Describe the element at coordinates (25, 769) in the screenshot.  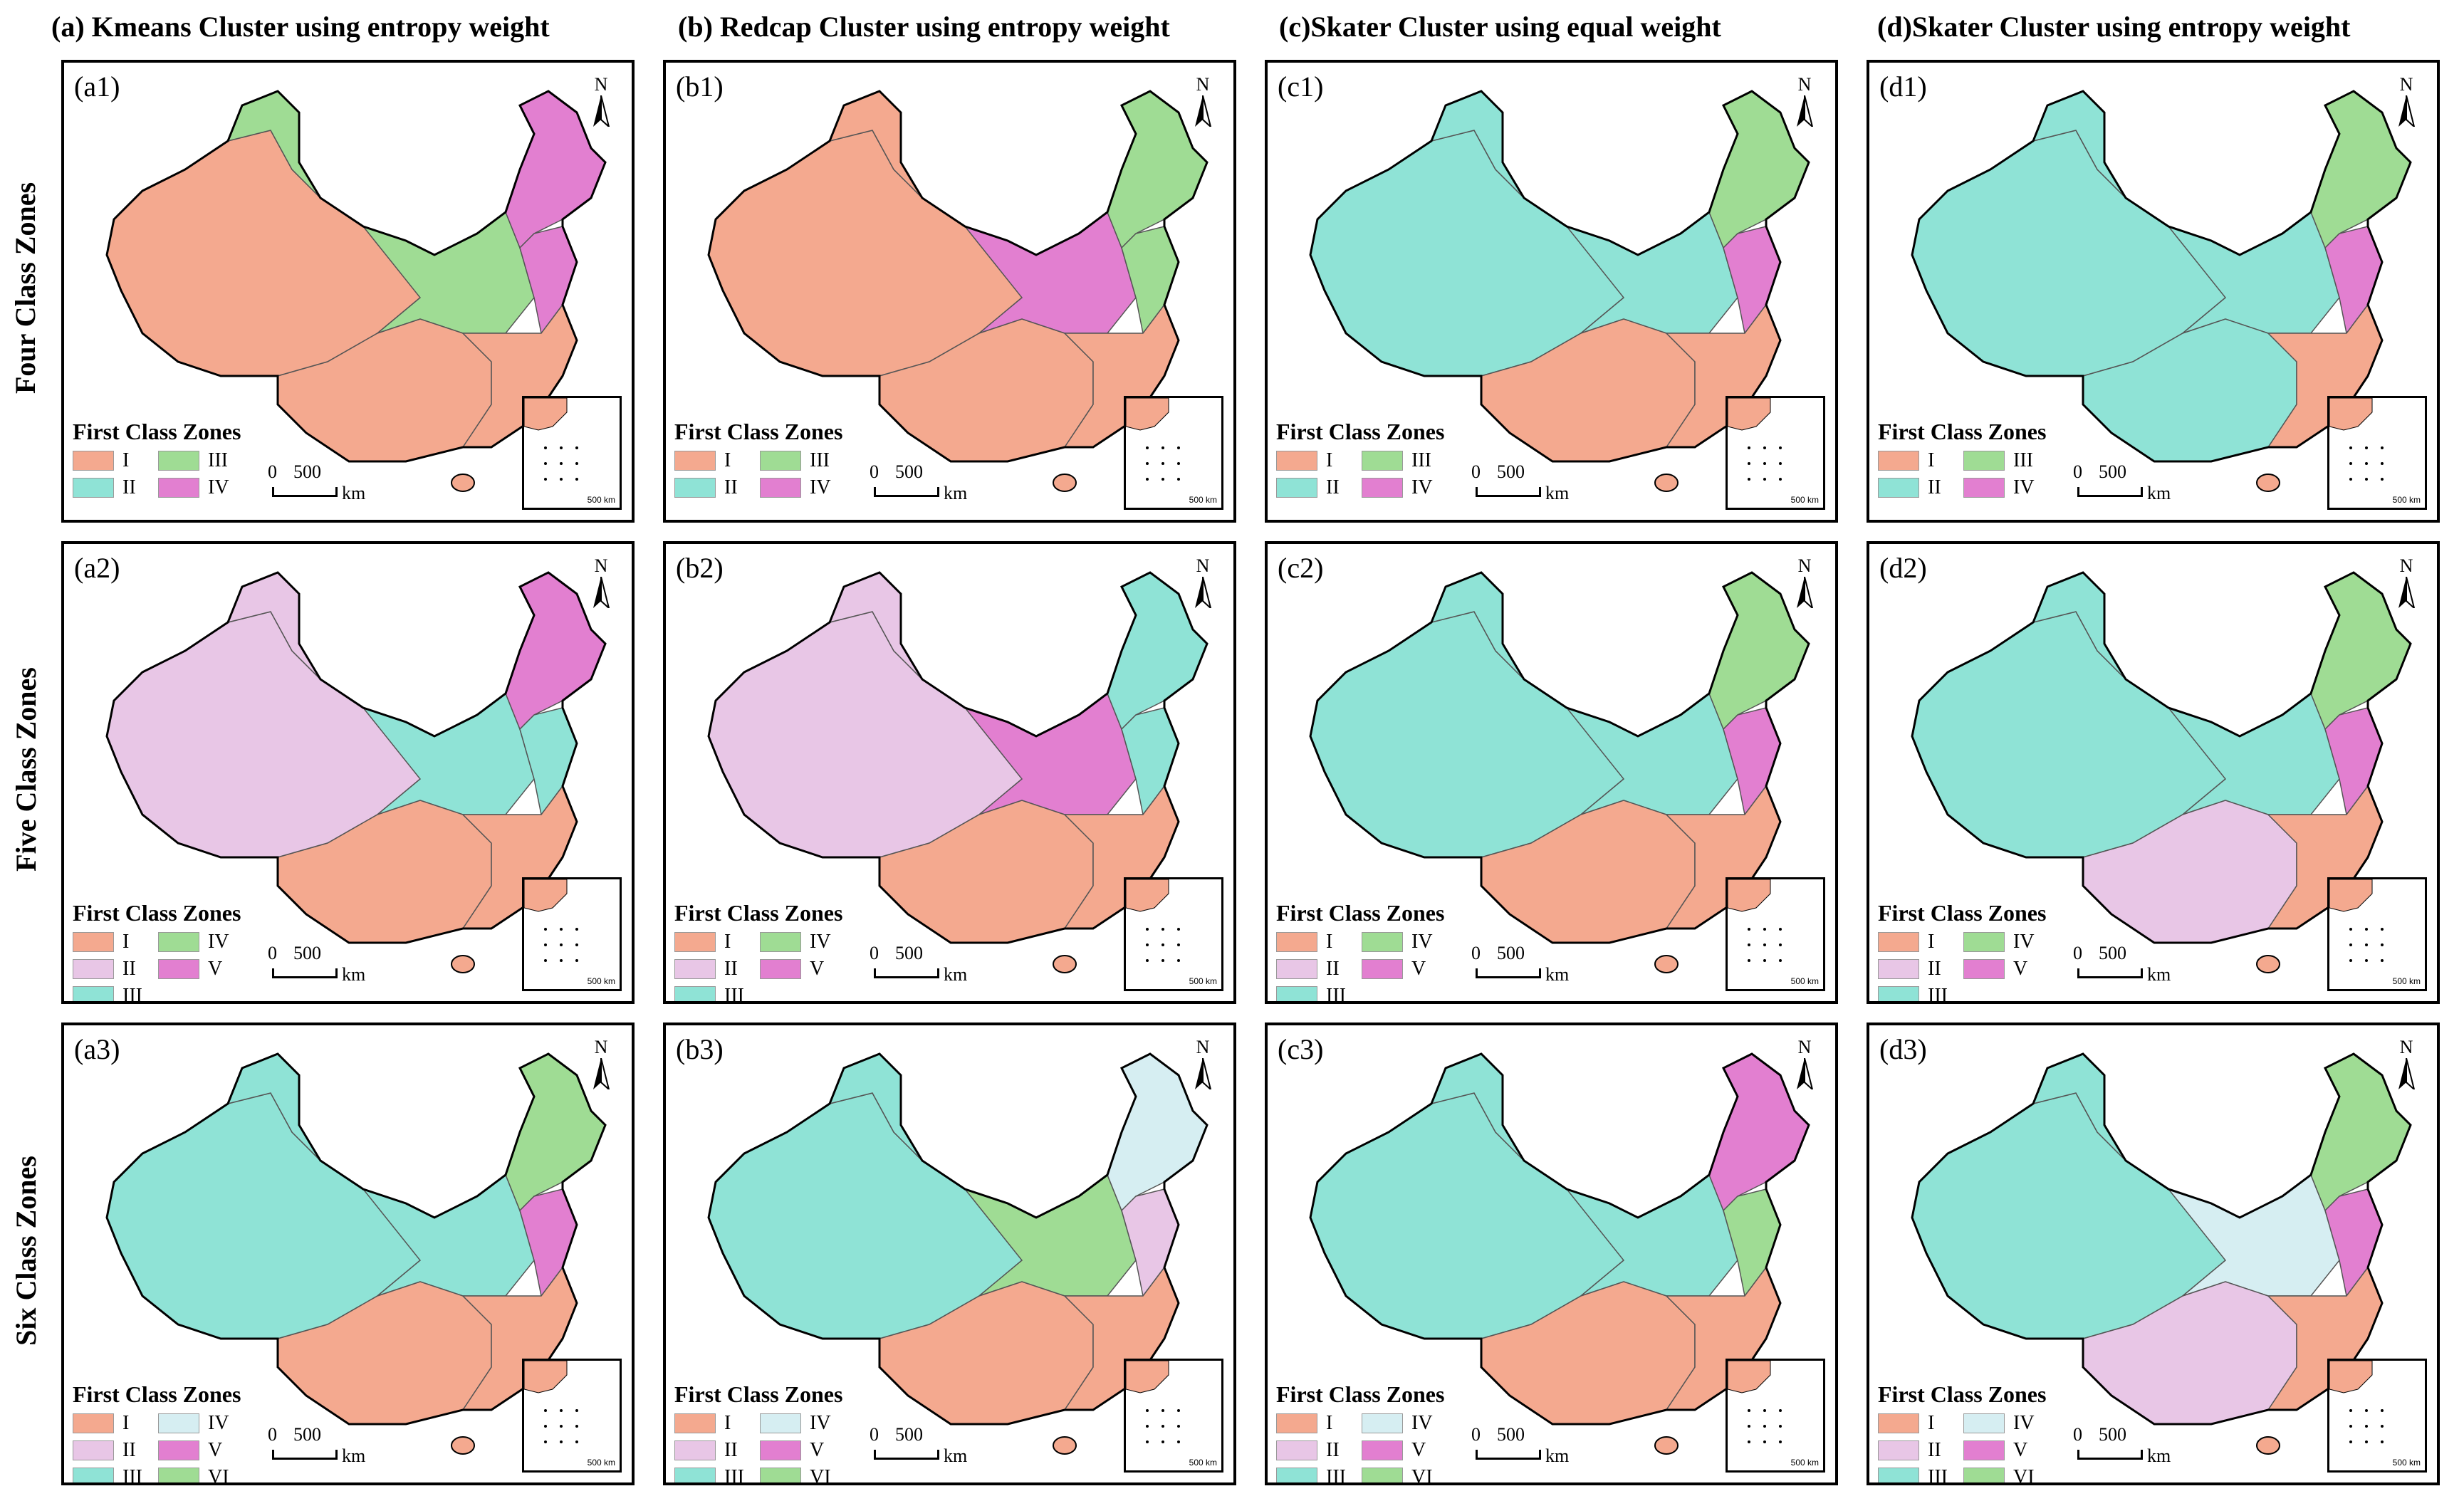
I see `row-title-five: Five Class Zones` at that location.